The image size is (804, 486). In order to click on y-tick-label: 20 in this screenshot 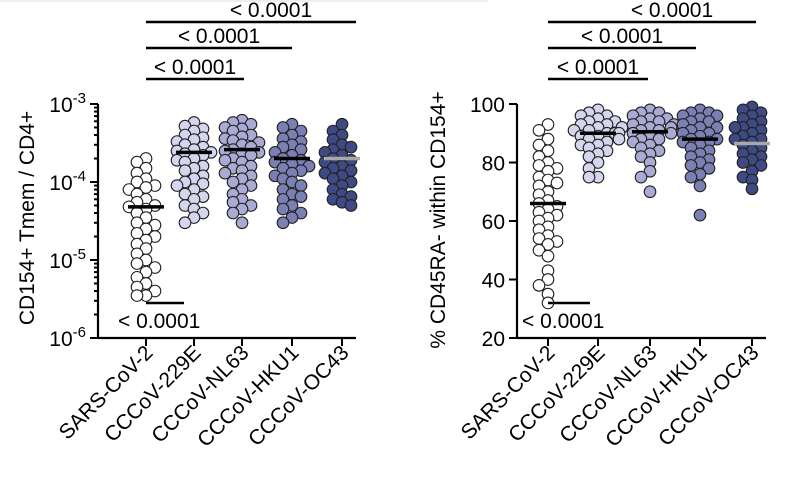, I will do `click(493, 339)`.